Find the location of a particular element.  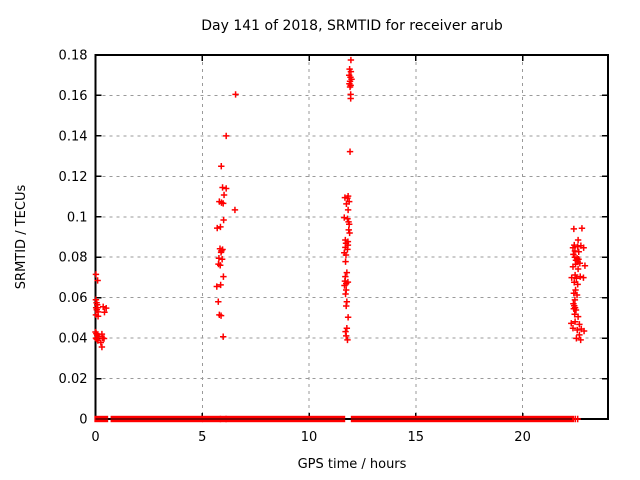

y-tick-label: 0.12 is located at coordinates (73, 177).